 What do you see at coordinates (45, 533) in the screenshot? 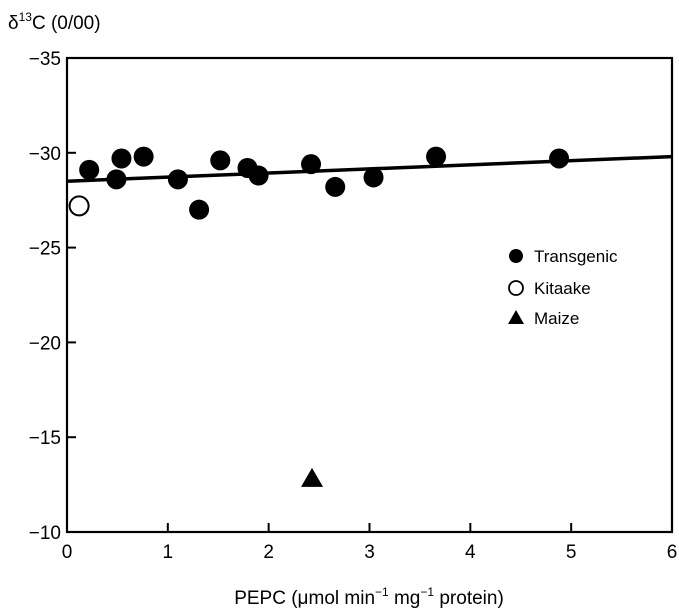
I see `y-tick-label: −10` at bounding box center [45, 533].